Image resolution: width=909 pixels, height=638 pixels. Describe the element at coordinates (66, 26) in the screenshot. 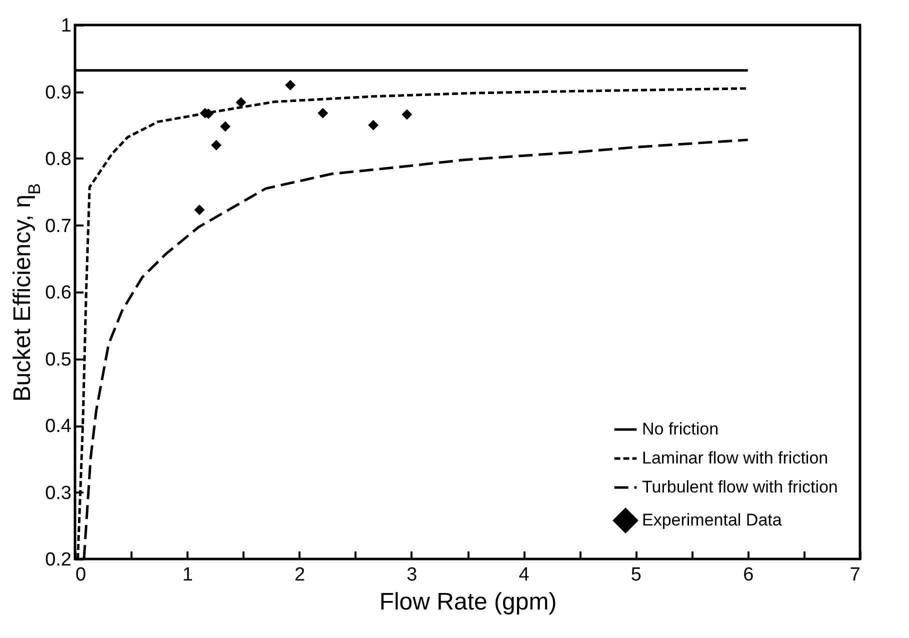

I see `y-tick-label: 1` at that location.